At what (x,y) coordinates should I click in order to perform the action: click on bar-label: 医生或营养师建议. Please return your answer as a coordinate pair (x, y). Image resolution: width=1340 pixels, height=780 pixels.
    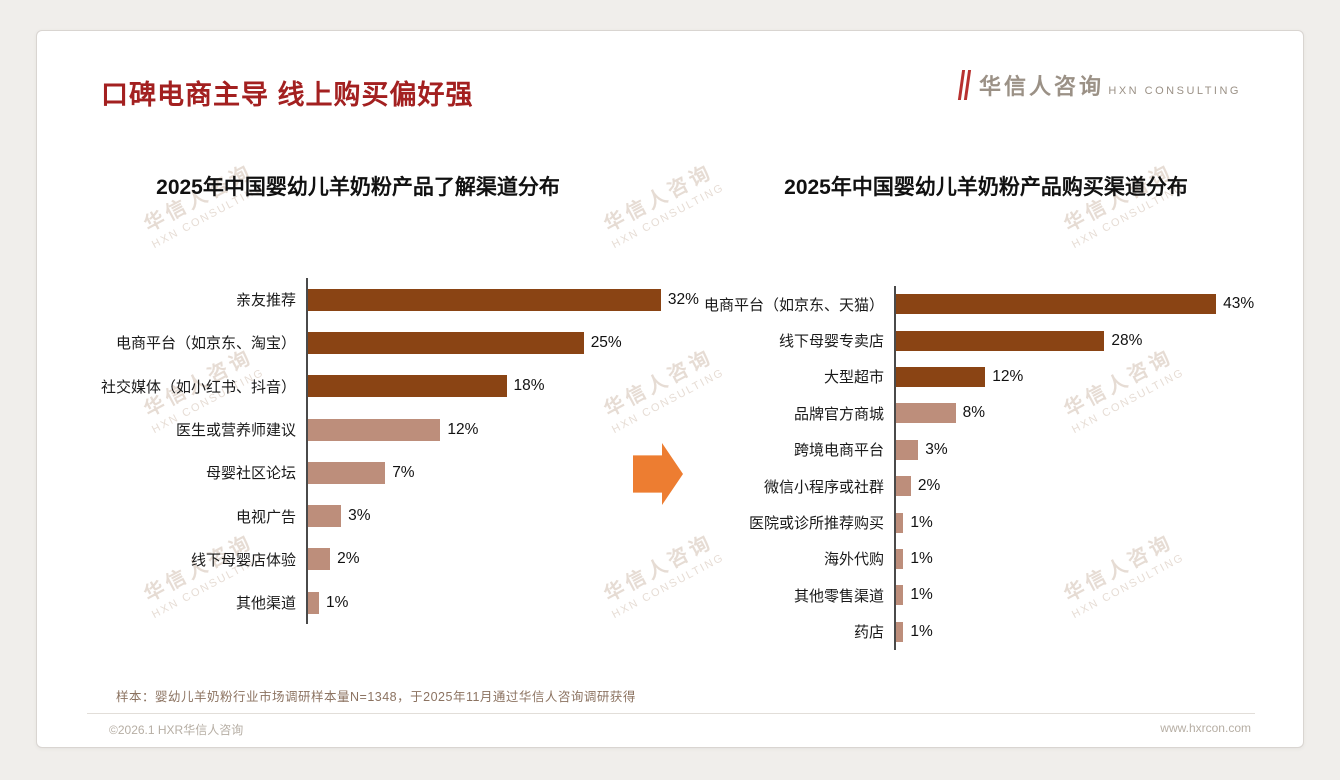
    Looking at the image, I should click on (235, 431).